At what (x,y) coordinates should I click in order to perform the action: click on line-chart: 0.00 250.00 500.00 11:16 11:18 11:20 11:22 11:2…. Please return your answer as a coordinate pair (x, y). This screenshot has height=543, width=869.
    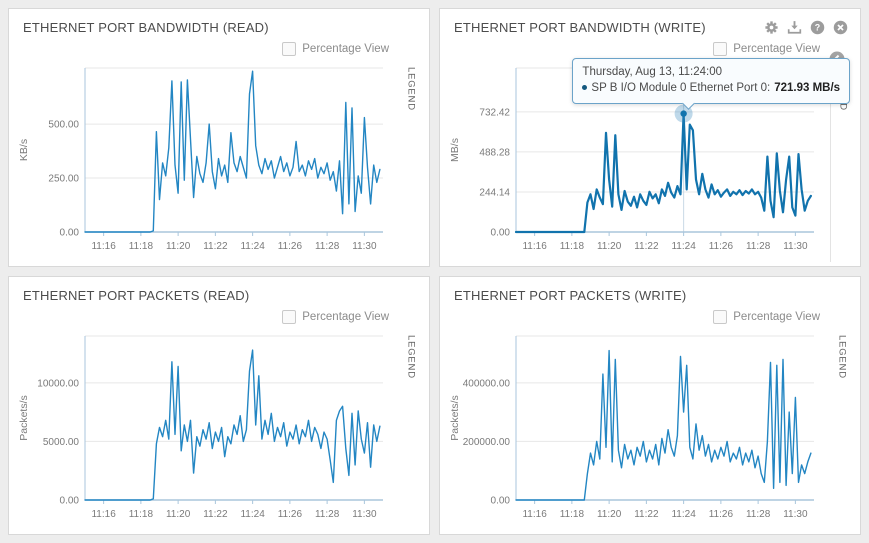
    Looking at the image, I should click on (200, 159).